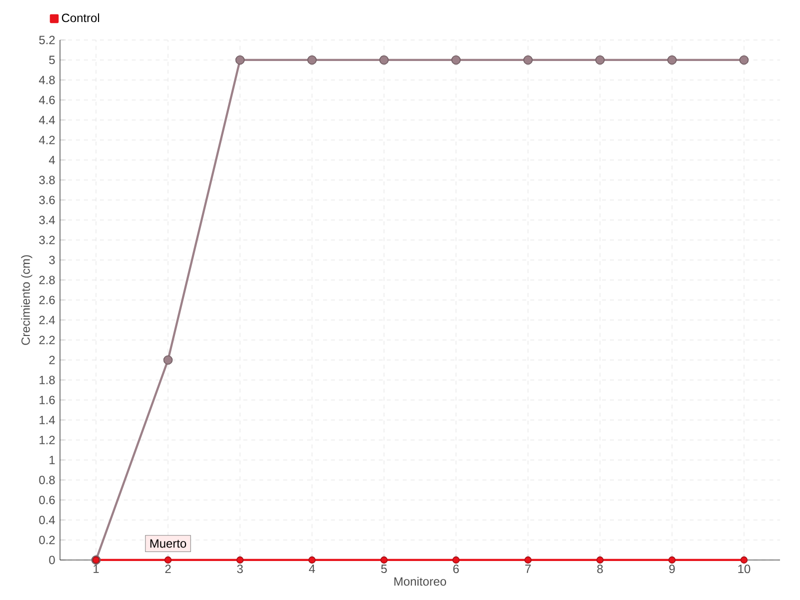 The height and width of the screenshot is (600, 800). What do you see at coordinates (420, 581) in the screenshot?
I see `x-axis-title: Monitoreo` at bounding box center [420, 581].